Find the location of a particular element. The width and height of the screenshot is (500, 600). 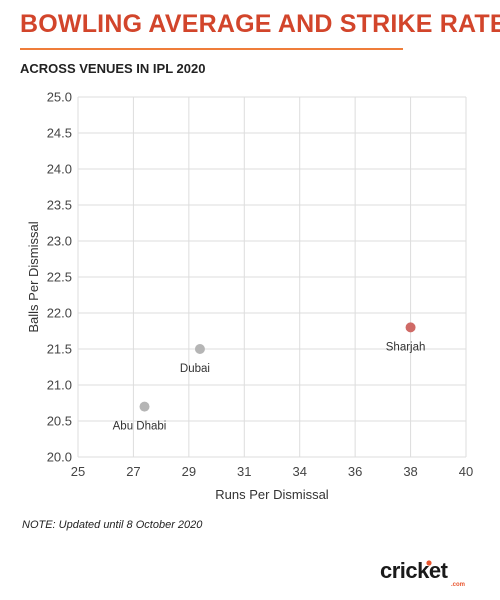

x-tick-label: 29 is located at coordinates (189, 471).